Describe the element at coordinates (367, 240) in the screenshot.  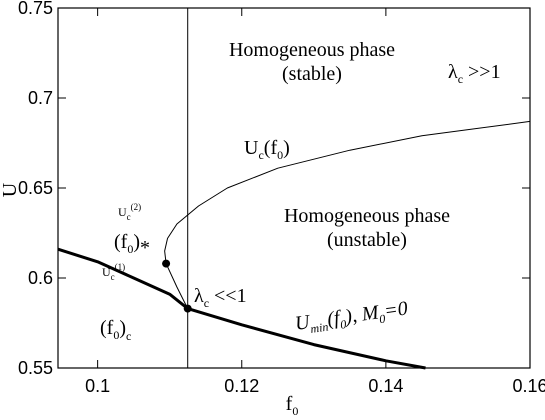
I see `annotation: (unstable)` at that location.